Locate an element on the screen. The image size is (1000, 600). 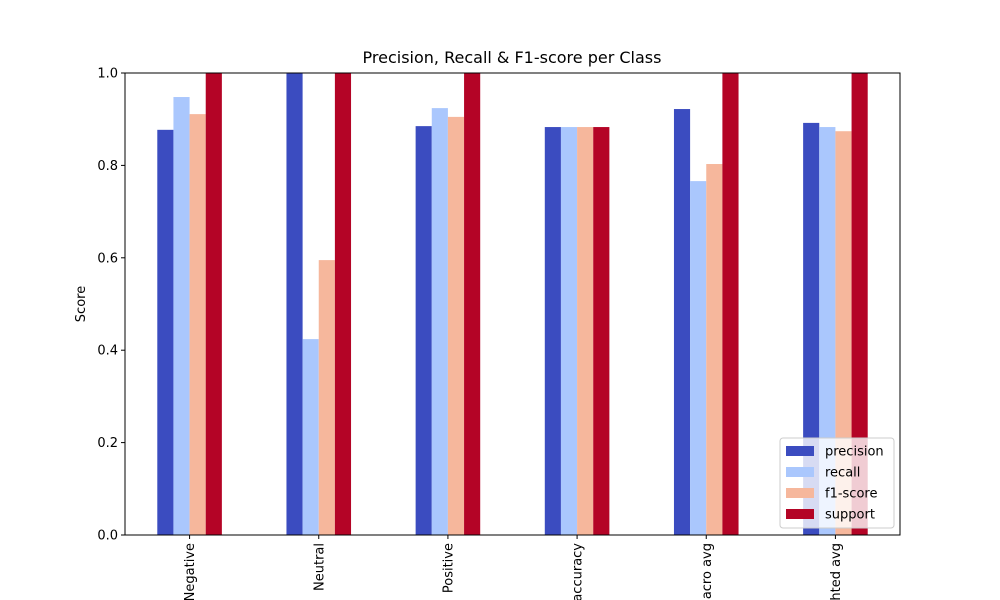
y-axis-label: Score is located at coordinates (81, 304).